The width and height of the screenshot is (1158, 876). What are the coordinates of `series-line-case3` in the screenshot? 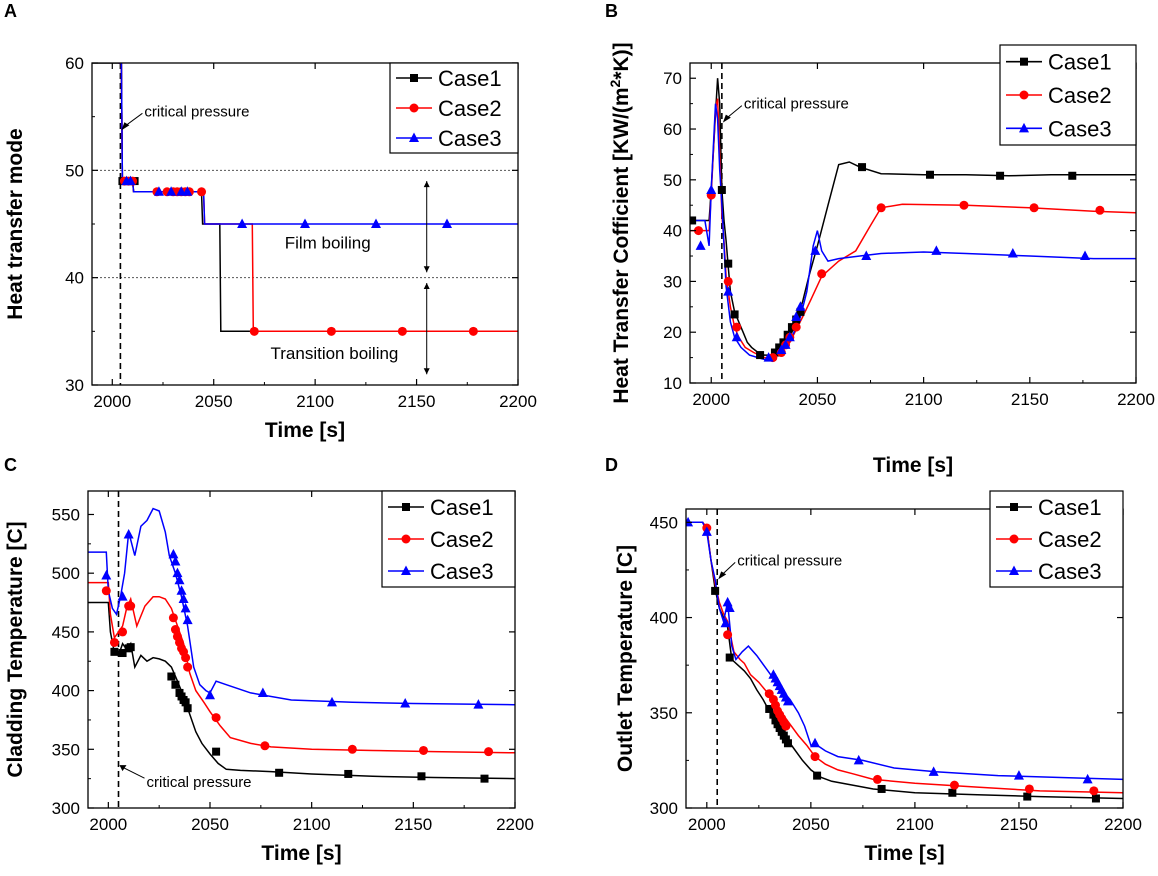 It's located at (301, 606).